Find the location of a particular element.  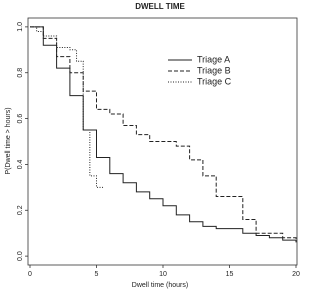

y-tick-label: 1.0 is located at coordinates (20, 27).